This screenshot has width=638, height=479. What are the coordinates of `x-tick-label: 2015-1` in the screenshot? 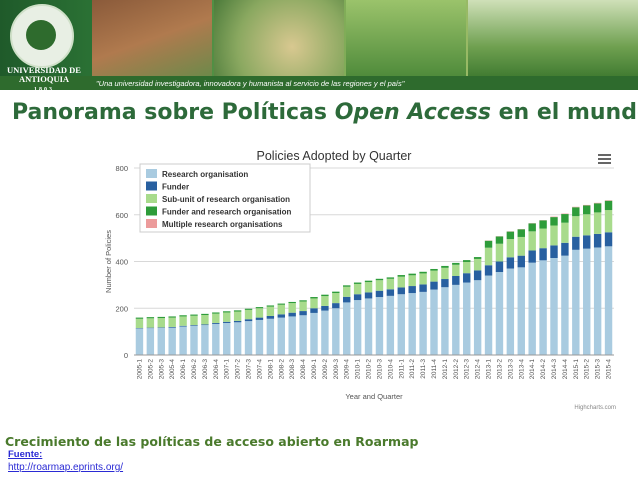 It's located at (576, 369).